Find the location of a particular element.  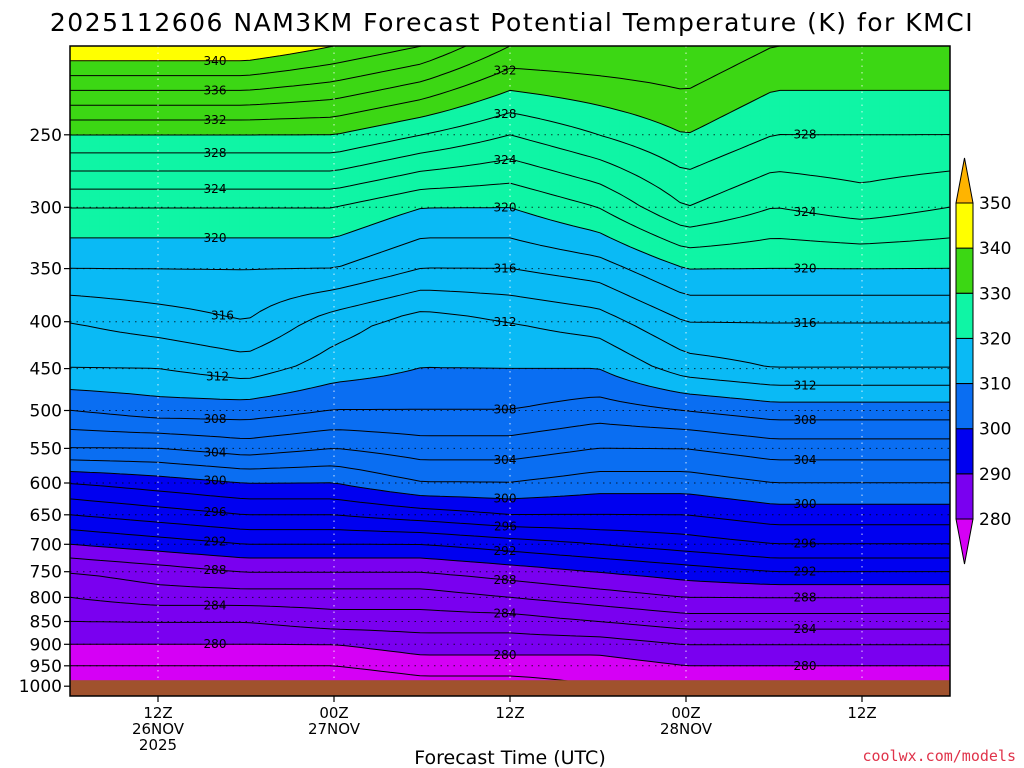

colorbar-label-310: 310 is located at coordinates (995, 385).